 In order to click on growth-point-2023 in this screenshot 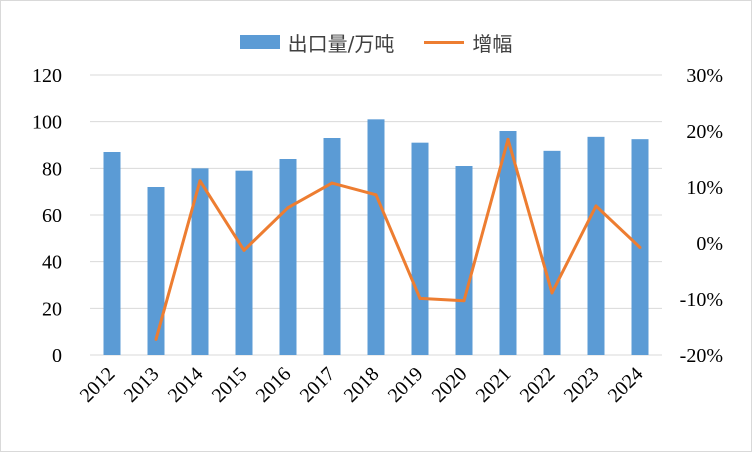, I will do `click(596, 206)`.